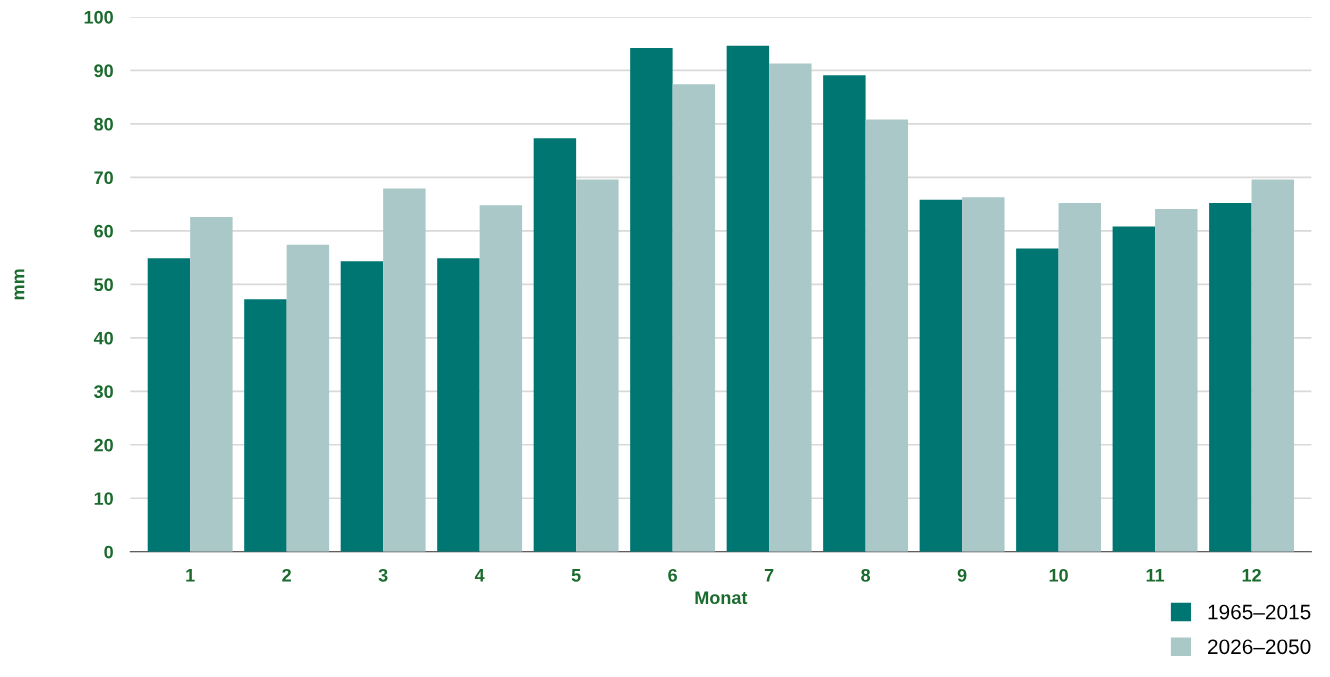 Image resolution: width=1330 pixels, height=677 pixels. I want to click on x-axis-title: Monat, so click(721, 598).